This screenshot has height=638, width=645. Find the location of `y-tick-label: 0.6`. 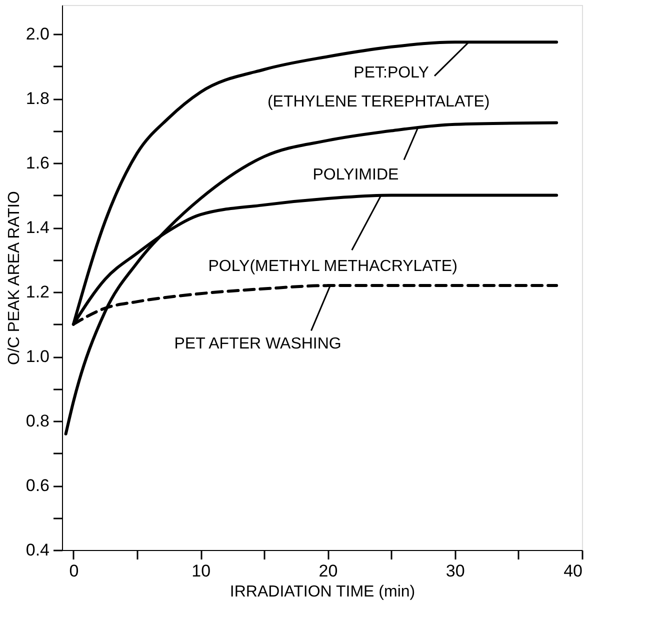

y-tick-label: 0.6 is located at coordinates (38, 486).